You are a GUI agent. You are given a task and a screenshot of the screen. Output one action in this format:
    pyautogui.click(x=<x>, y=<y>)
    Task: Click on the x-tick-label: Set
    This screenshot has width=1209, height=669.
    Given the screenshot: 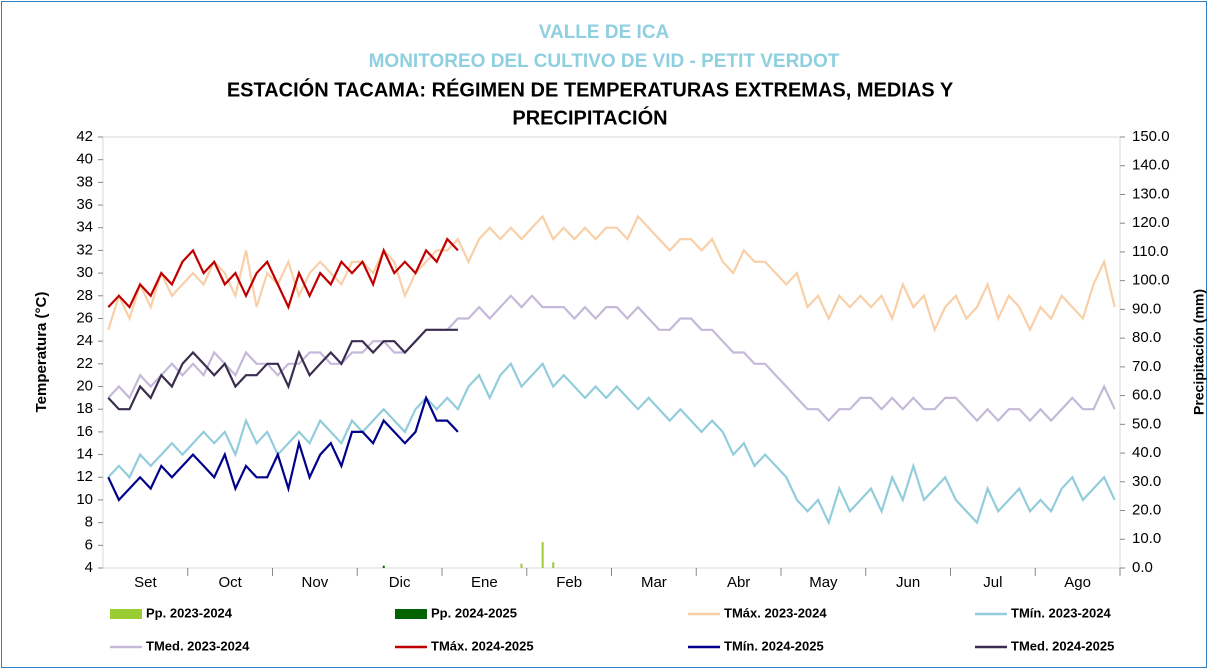 What is the action you would take?
    pyautogui.click(x=145, y=582)
    